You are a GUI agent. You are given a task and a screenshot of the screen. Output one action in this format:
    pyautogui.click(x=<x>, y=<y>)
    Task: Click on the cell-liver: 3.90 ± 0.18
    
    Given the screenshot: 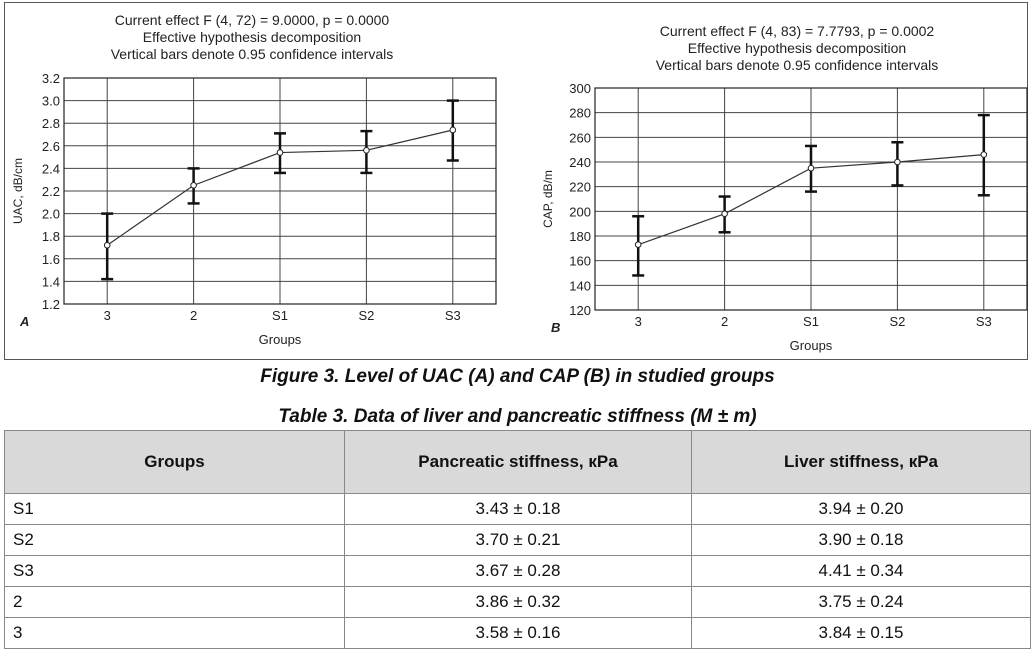 What is the action you would take?
    pyautogui.click(x=861, y=540)
    